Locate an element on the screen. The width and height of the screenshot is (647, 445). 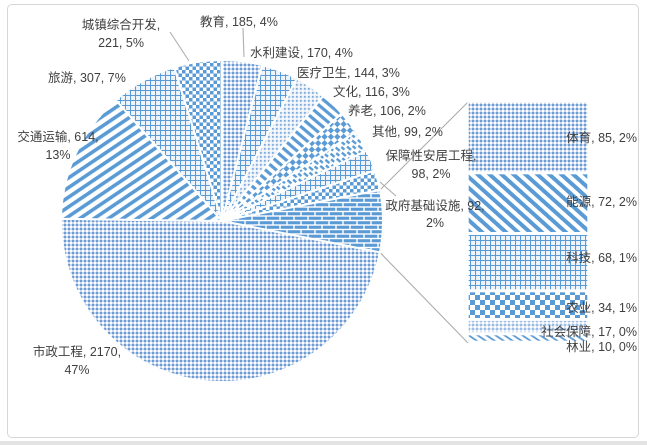
data-label-baozhang: 保障性安居工程, 98, 2% is located at coordinates (431, 164).